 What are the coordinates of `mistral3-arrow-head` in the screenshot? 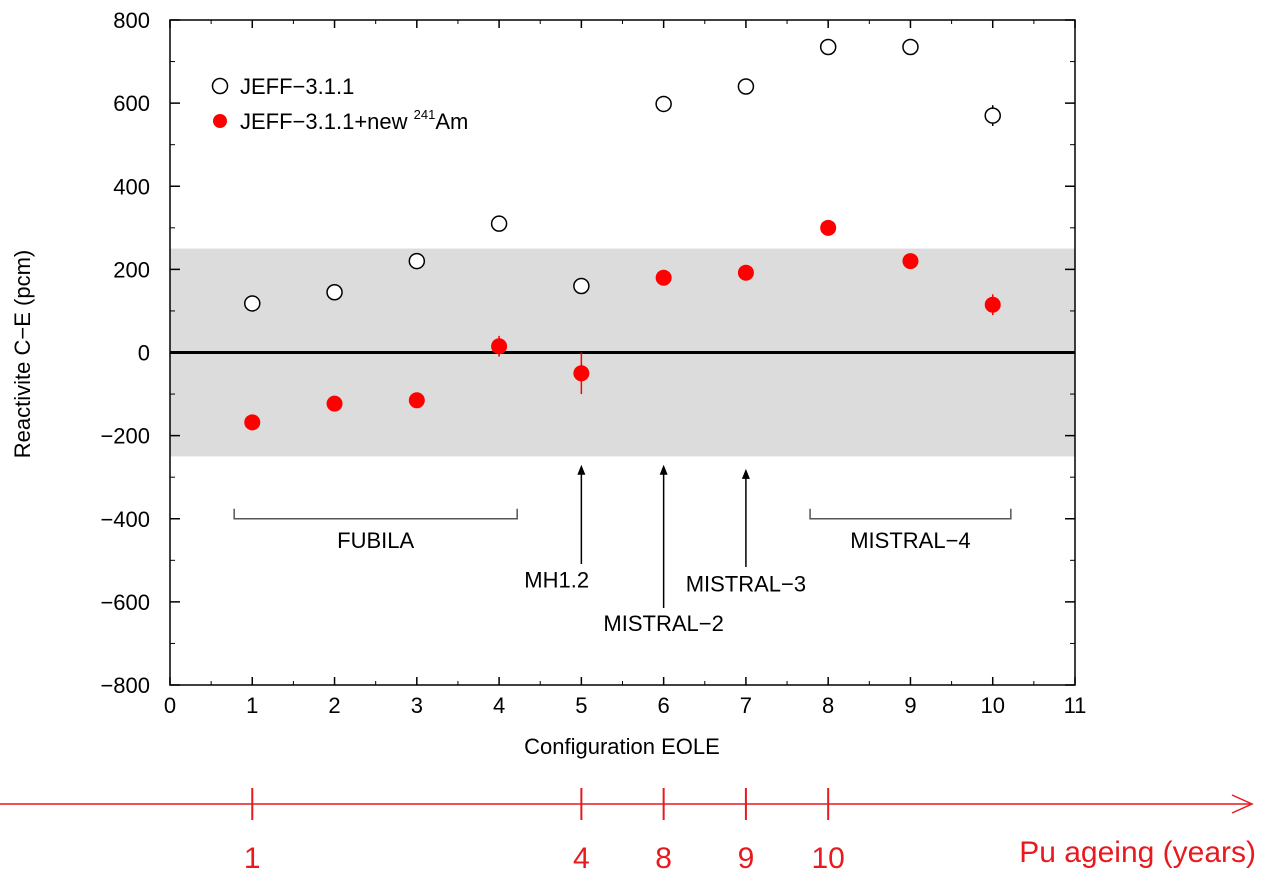 It's located at (745, 473).